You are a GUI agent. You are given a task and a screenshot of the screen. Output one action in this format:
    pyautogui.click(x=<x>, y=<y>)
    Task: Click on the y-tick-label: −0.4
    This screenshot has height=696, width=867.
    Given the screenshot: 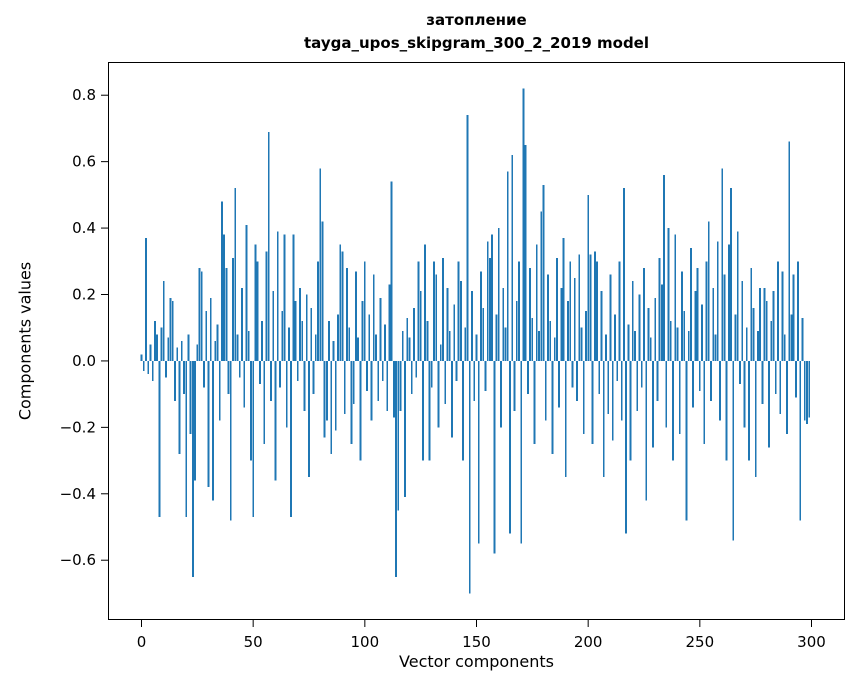 What is the action you would take?
    pyautogui.click(x=78, y=494)
    